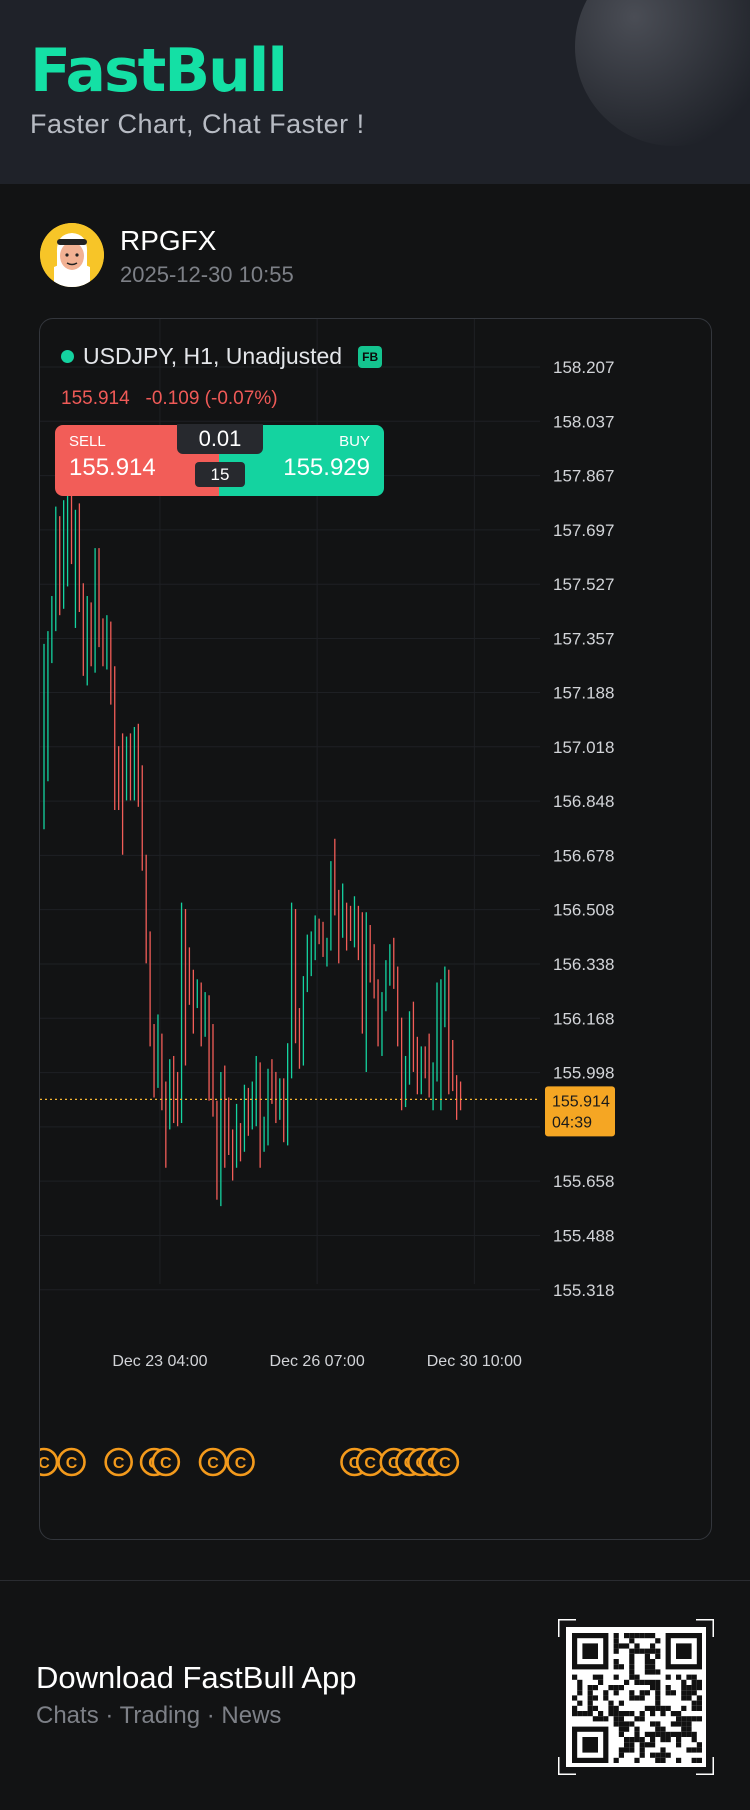  I want to click on y-tick-label: 157.188, so click(583, 692).